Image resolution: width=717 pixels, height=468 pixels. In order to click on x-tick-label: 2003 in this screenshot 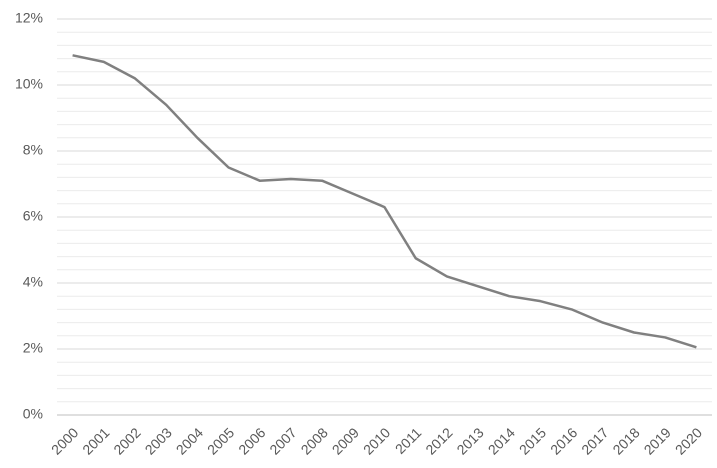, I will do `click(158, 440)`.